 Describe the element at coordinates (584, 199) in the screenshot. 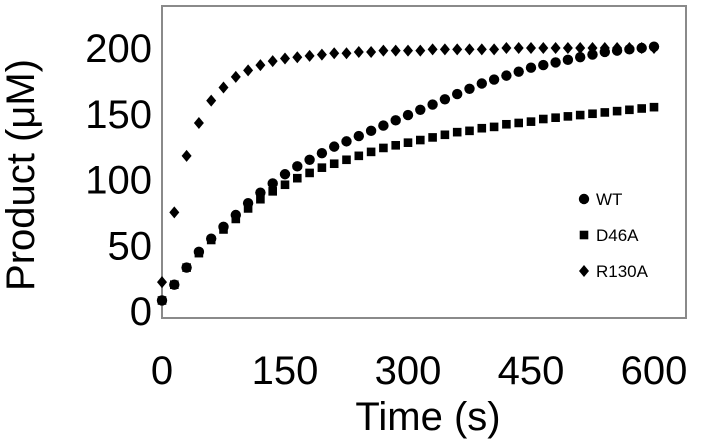

I see `legend-marker-wt` at that location.